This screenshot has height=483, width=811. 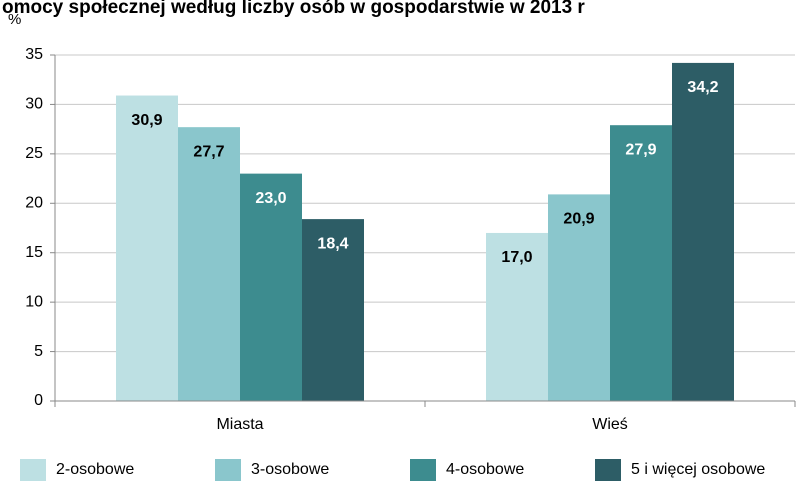 What do you see at coordinates (34, 203) in the screenshot?
I see `y-tick-label: 20` at bounding box center [34, 203].